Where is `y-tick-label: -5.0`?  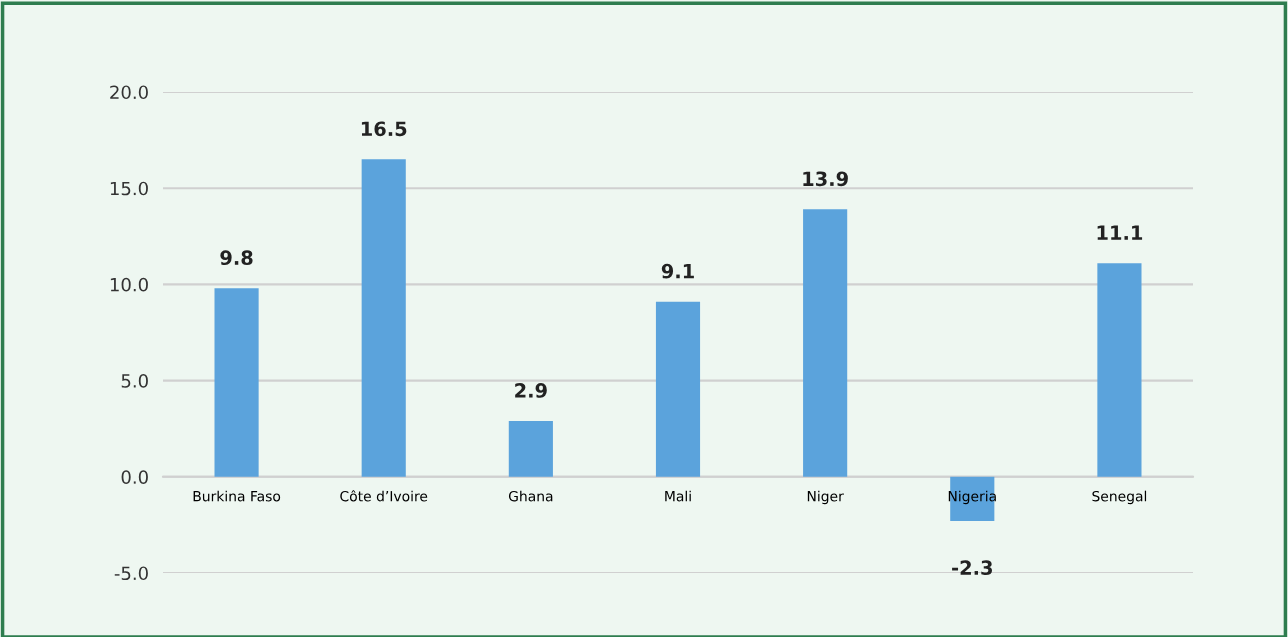 y-tick-label: -5.0 is located at coordinates (131, 573).